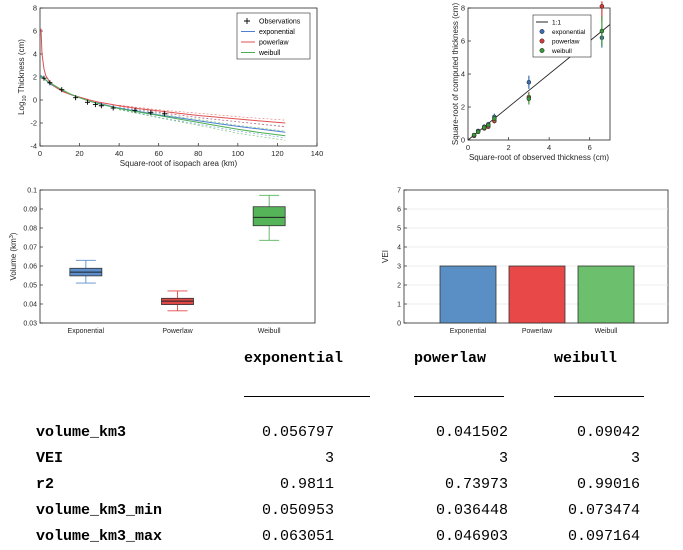  What do you see at coordinates (399, 267) in the screenshot?
I see `y-tick-label: 3` at bounding box center [399, 267].